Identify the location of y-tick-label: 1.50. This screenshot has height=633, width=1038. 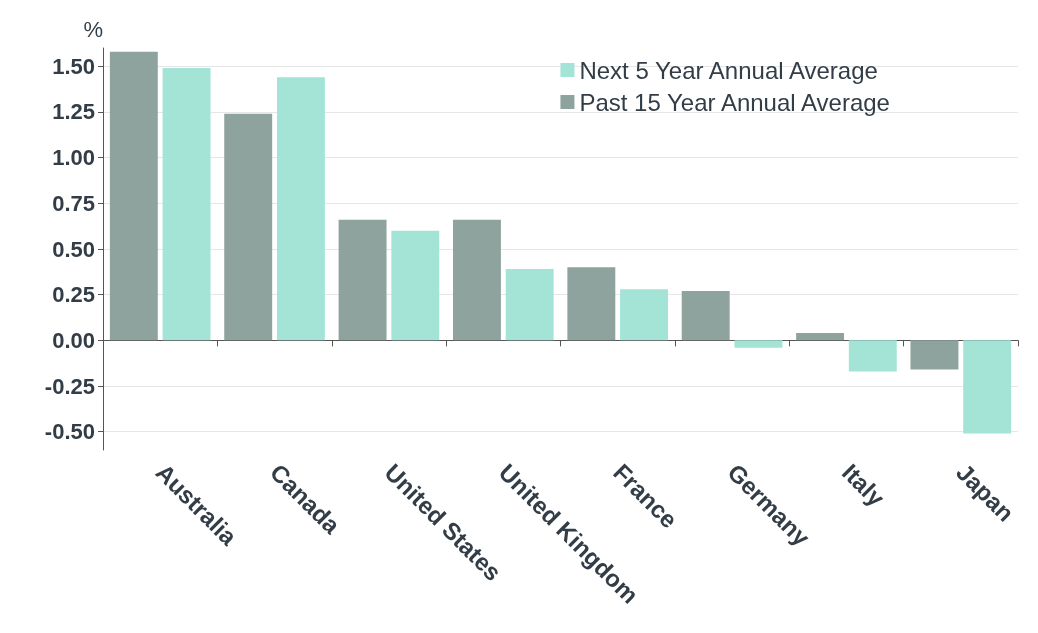
(73, 66).